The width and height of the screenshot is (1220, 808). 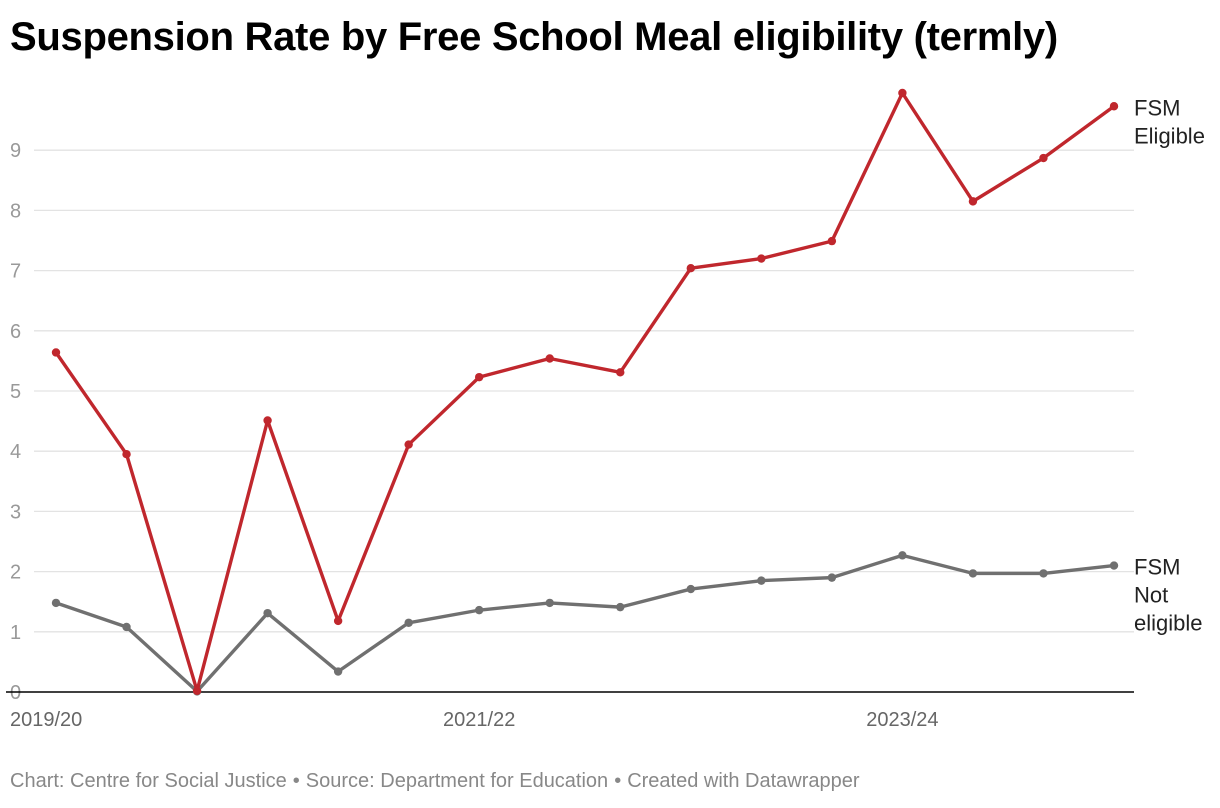 I want to click on series-label-fsm-eligible-line-0: FSM, so click(x=1157, y=107).